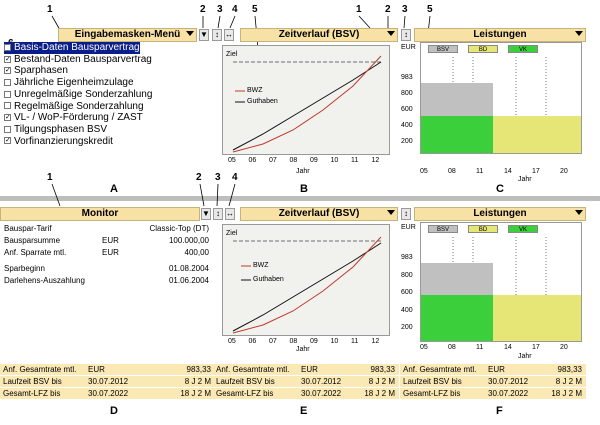  I want to click on timeline-header-bottom: Zeitverlauf (BSV), so click(319, 214).